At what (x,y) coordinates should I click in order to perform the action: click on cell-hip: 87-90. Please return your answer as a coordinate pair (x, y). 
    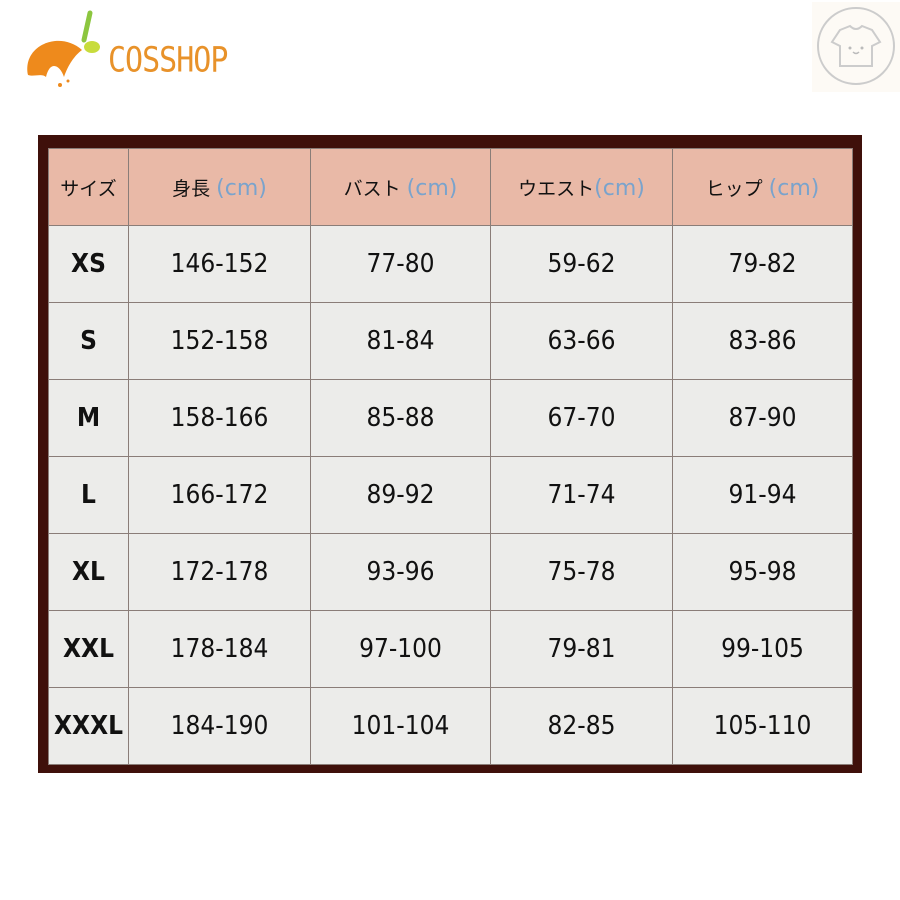
    Looking at the image, I should click on (762, 418).